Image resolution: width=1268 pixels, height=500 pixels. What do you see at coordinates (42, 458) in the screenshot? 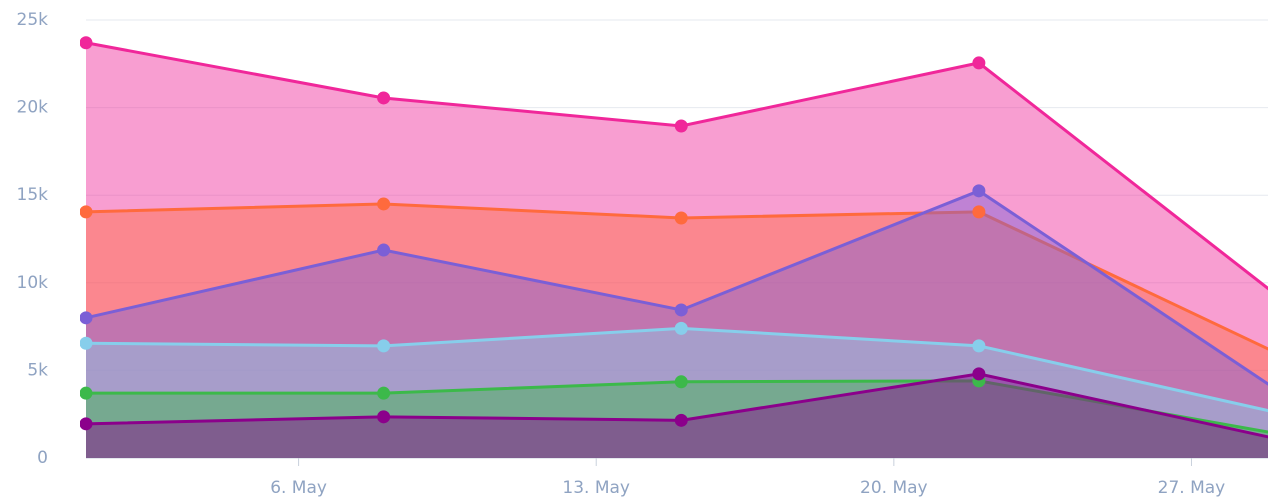
I see `y-tick-label: 0` at bounding box center [42, 458].